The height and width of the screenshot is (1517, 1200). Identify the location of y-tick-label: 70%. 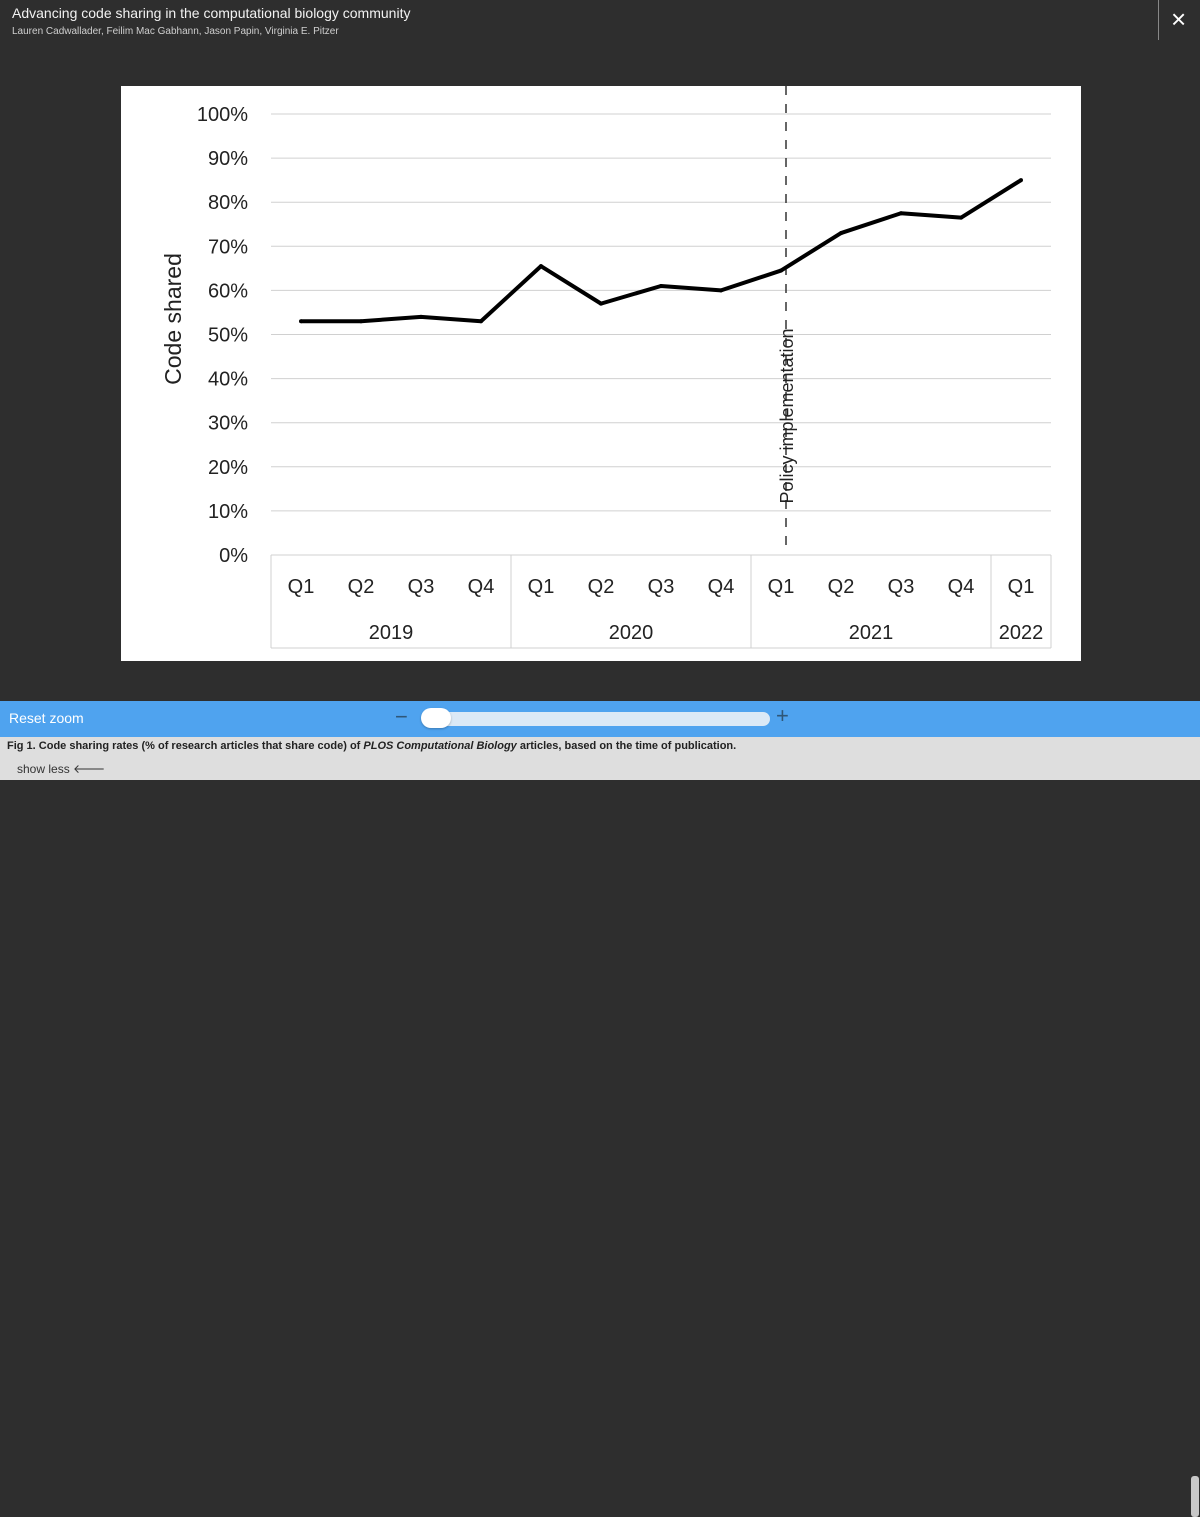
(228, 247).